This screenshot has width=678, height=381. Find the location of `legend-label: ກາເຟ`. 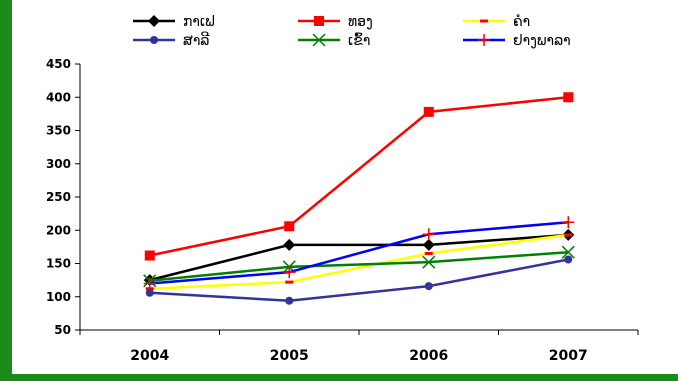

legend-label: ກາເຟ is located at coordinates (199, 22).